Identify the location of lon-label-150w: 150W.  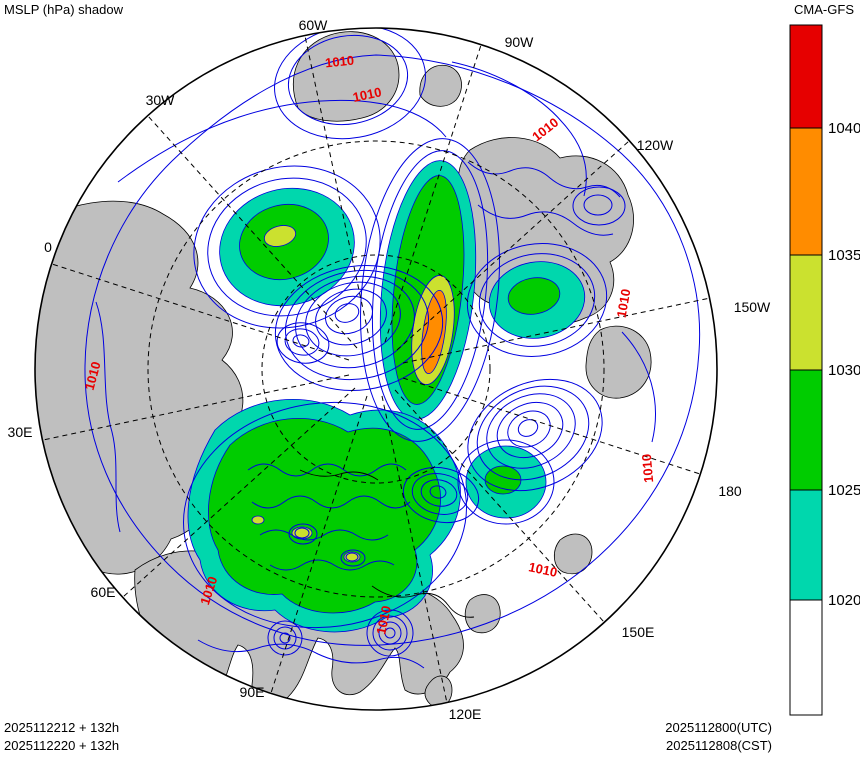
(752, 307).